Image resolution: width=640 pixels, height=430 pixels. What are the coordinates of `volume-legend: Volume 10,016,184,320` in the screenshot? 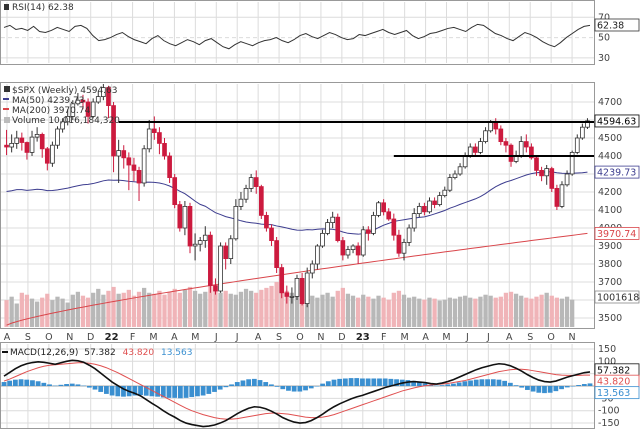 It's located at (66, 121).